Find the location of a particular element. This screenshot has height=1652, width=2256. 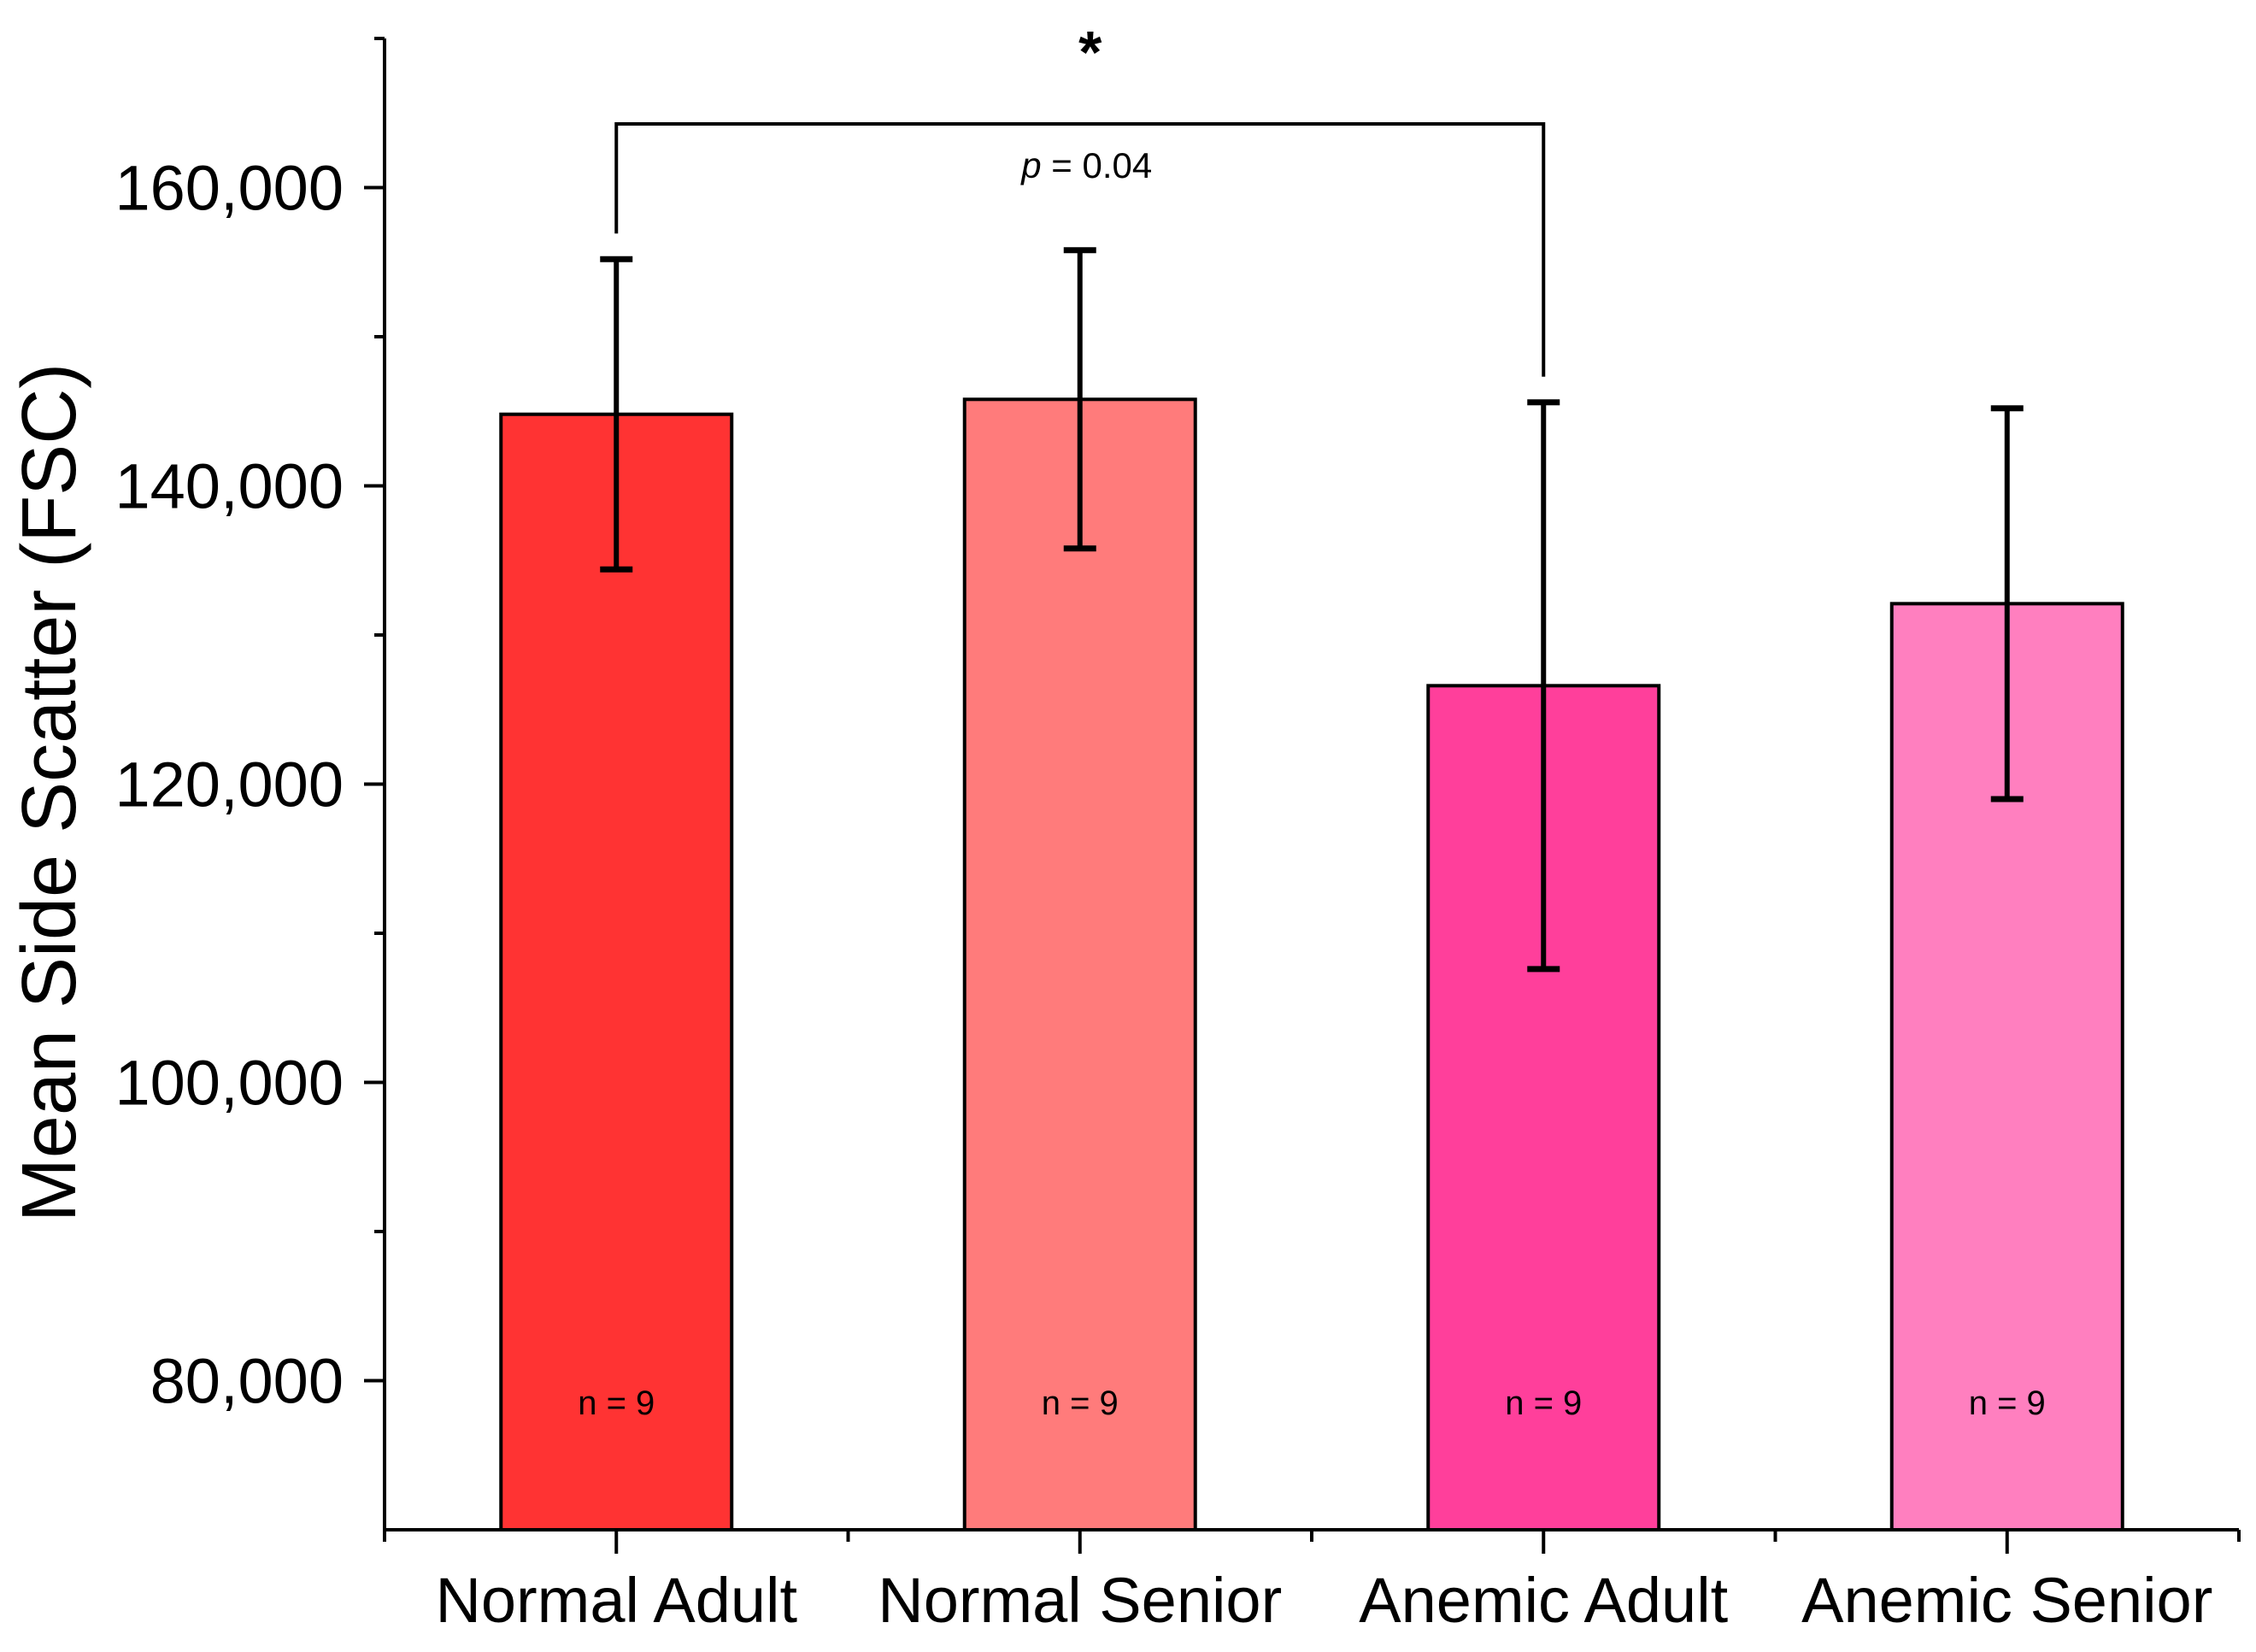

significance-bracket is located at coordinates (1080, 250).